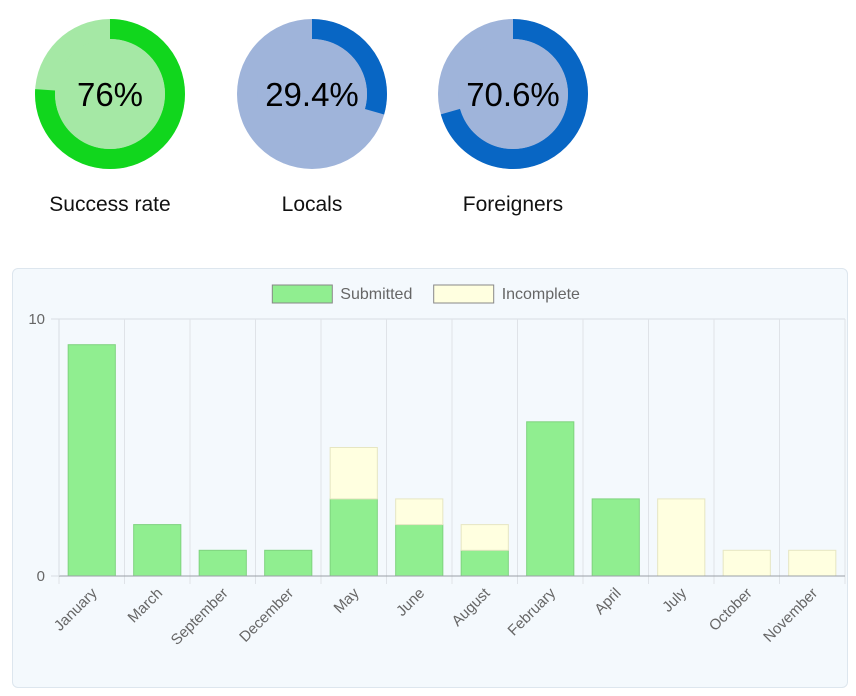 This screenshot has width=856, height=696. Describe the element at coordinates (419, 550) in the screenshot. I see `bar-submitted-june` at that location.